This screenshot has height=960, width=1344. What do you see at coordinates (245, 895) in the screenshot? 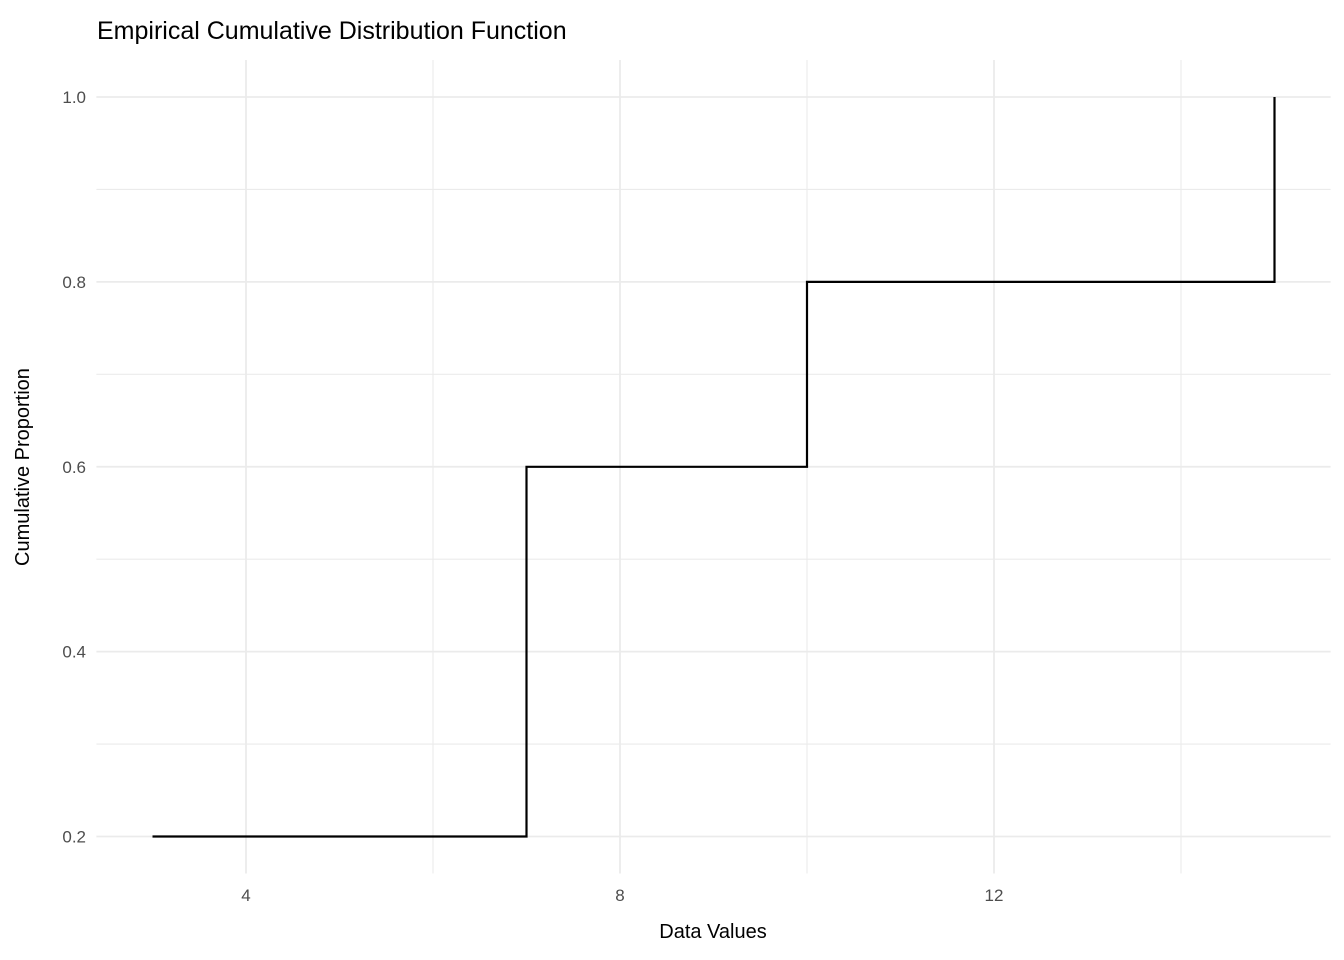
I see `x-tick-label: 4` at bounding box center [245, 895].